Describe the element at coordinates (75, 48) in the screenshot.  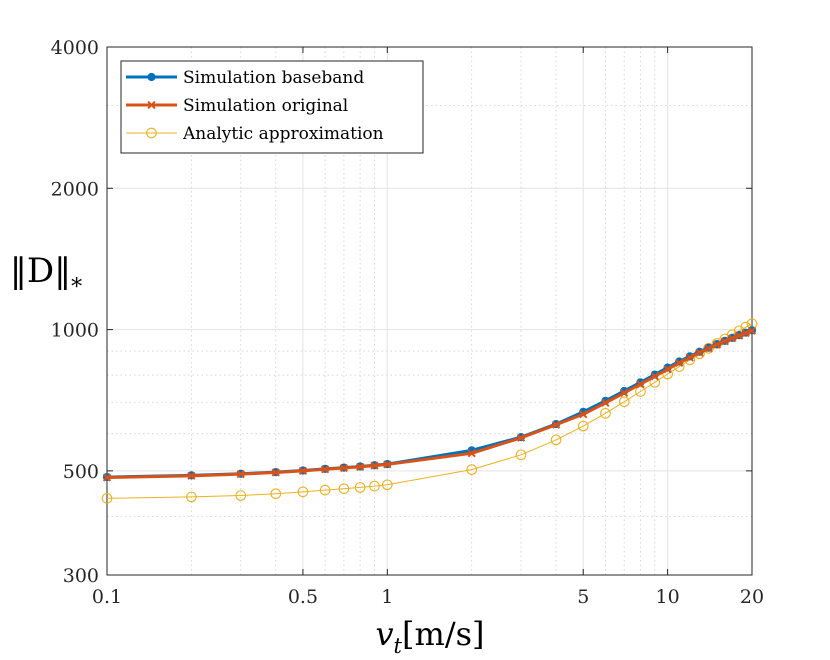
I see `y-tick-label: 4000` at that location.